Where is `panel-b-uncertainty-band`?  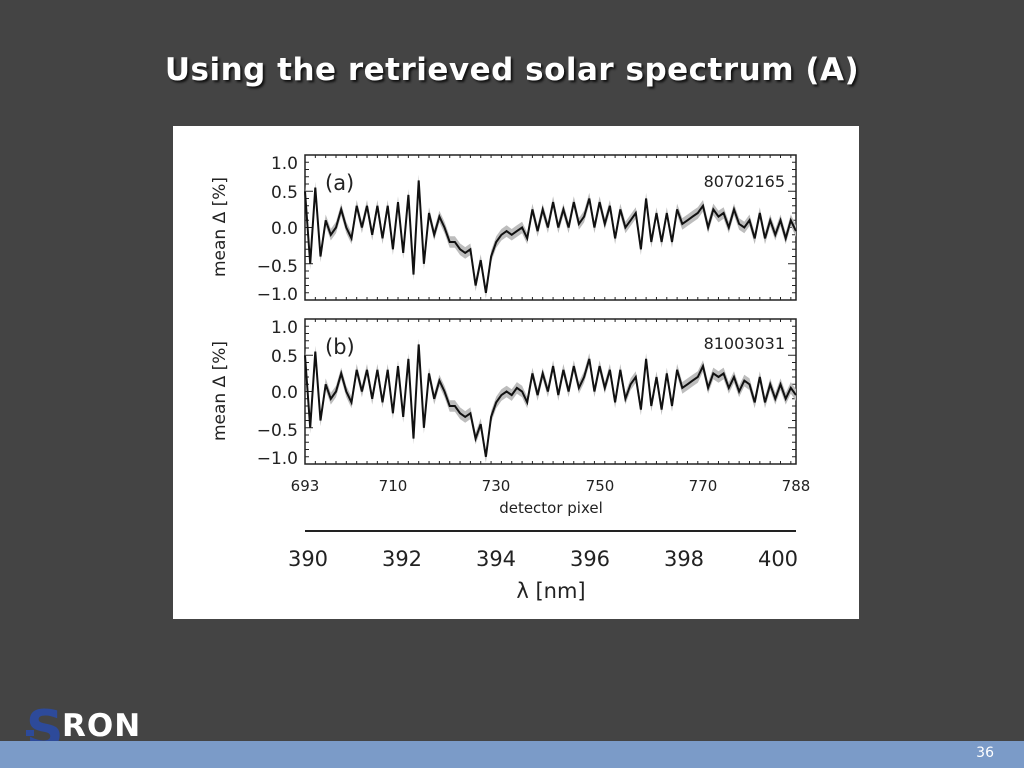
panel-b-uncertainty-band is located at coordinates (550, 400).